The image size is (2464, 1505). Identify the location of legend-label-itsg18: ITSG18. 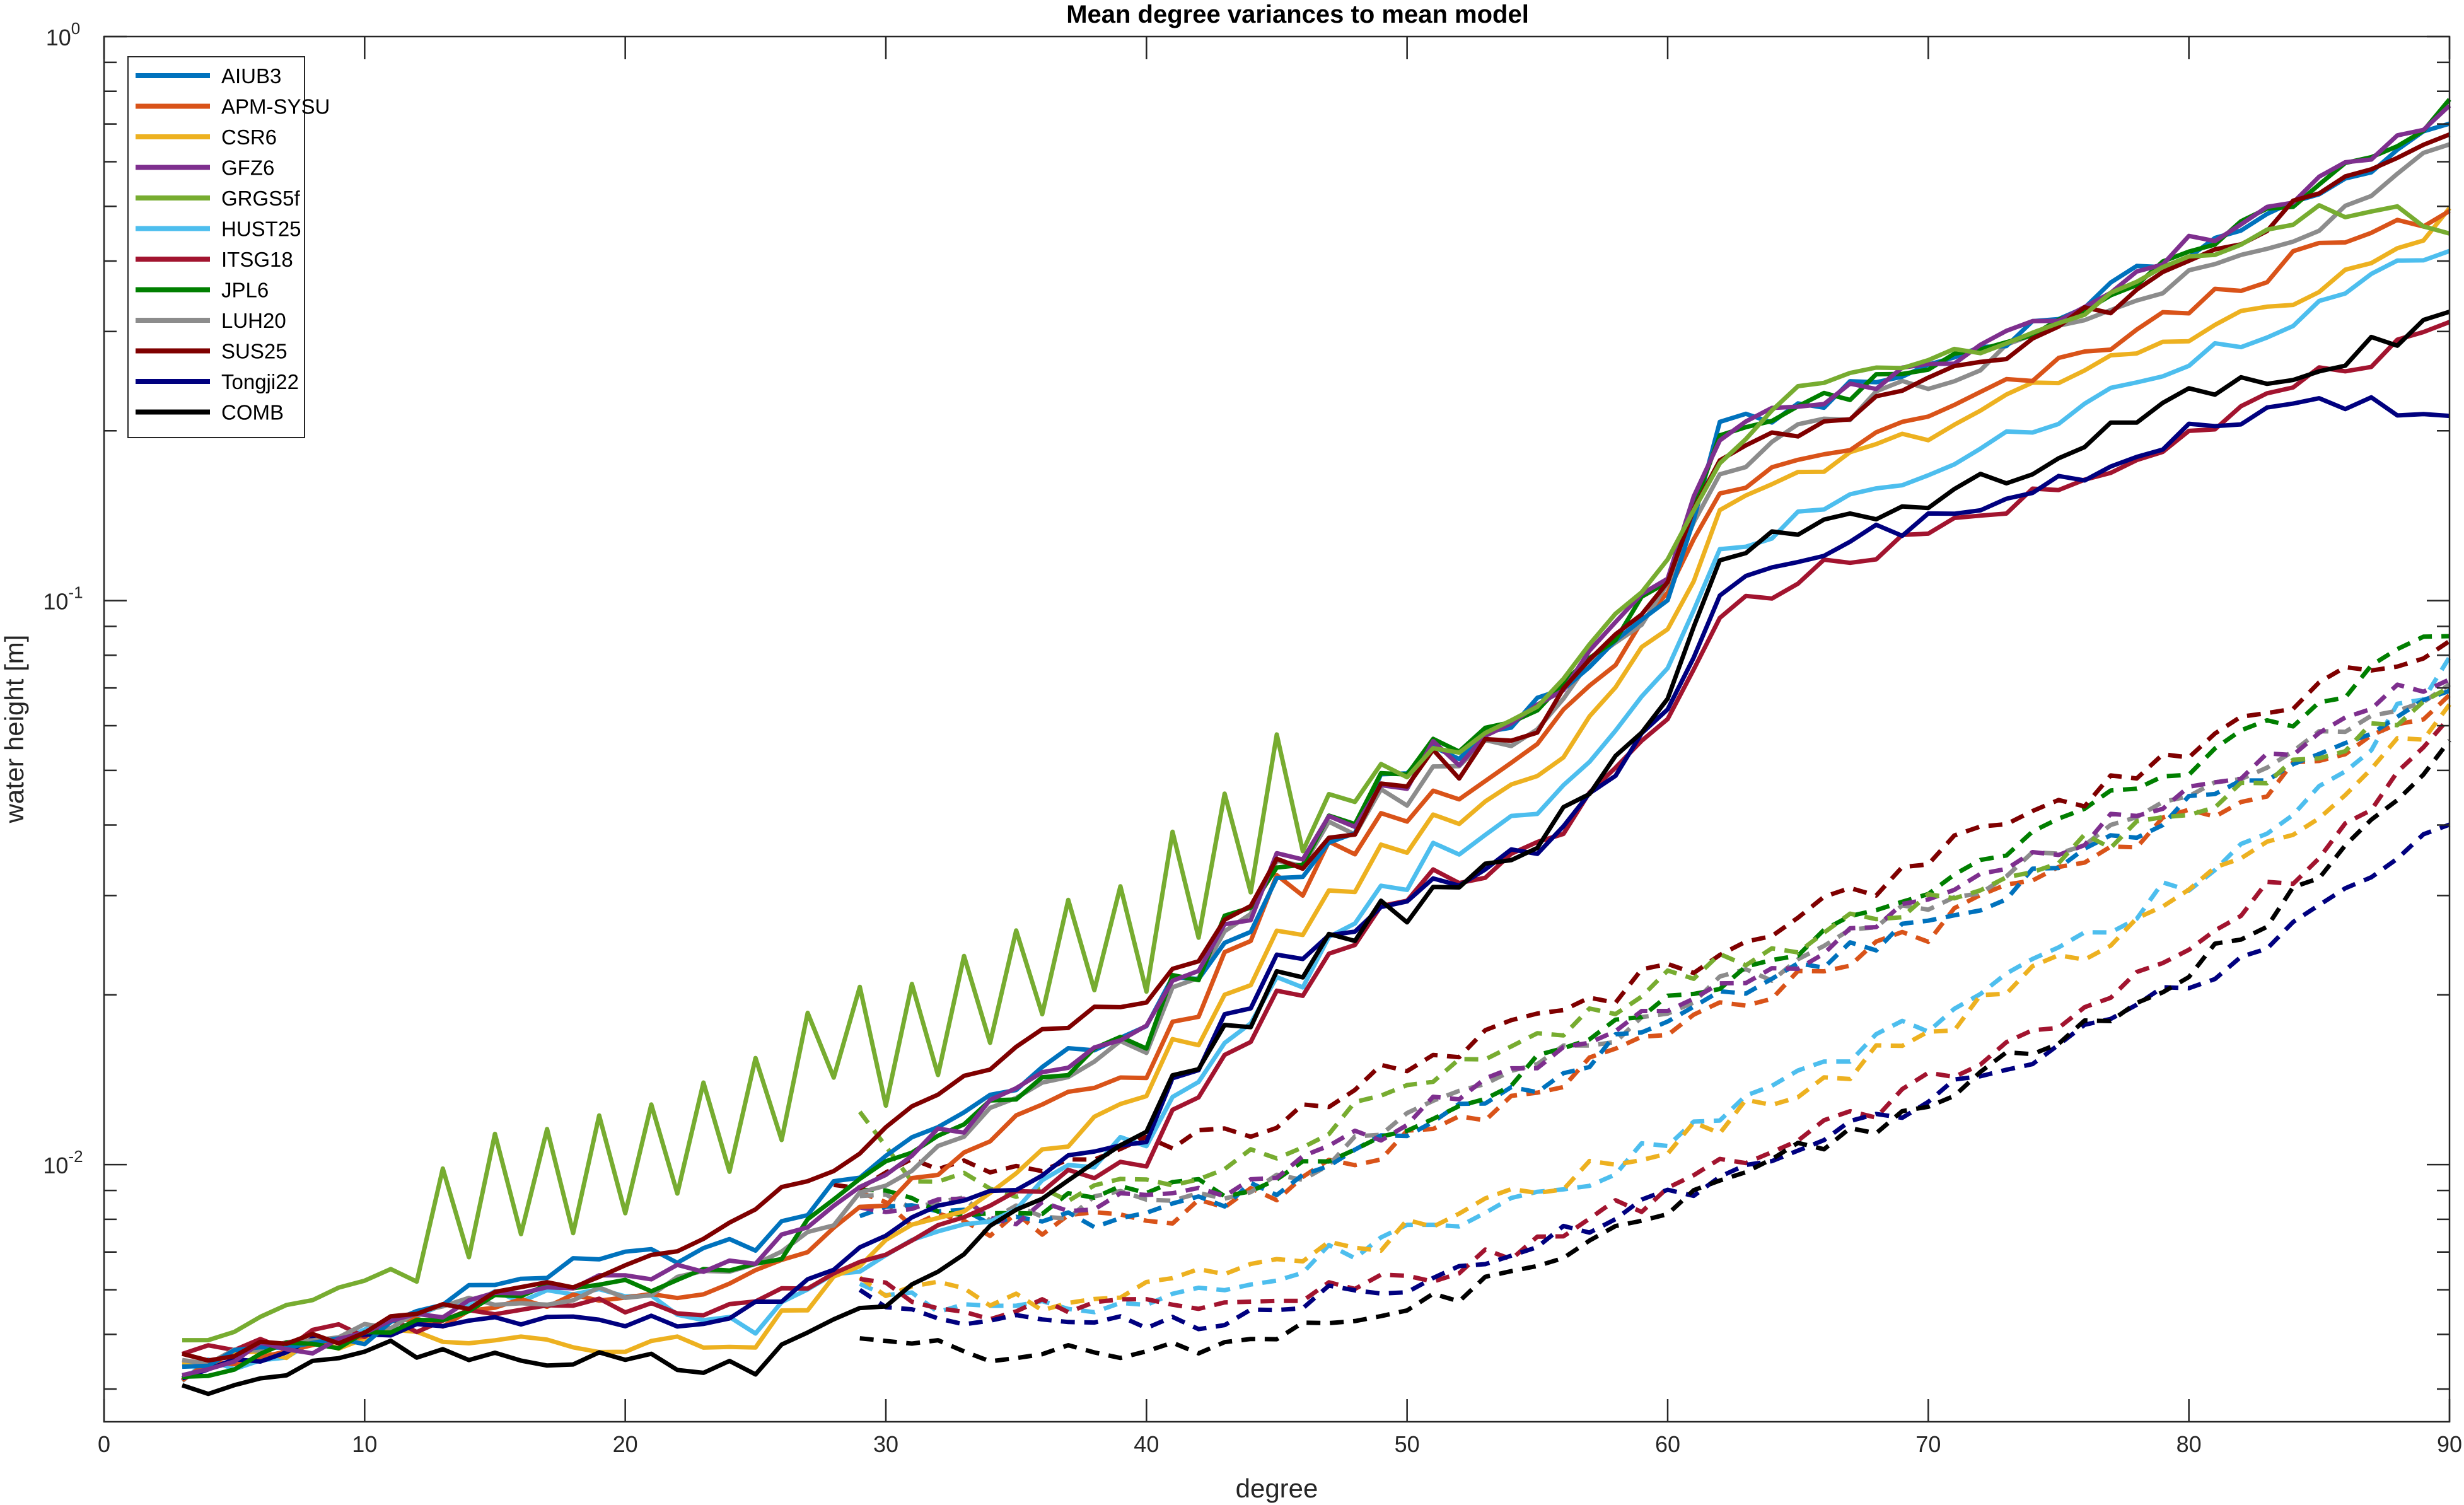
(257, 259).